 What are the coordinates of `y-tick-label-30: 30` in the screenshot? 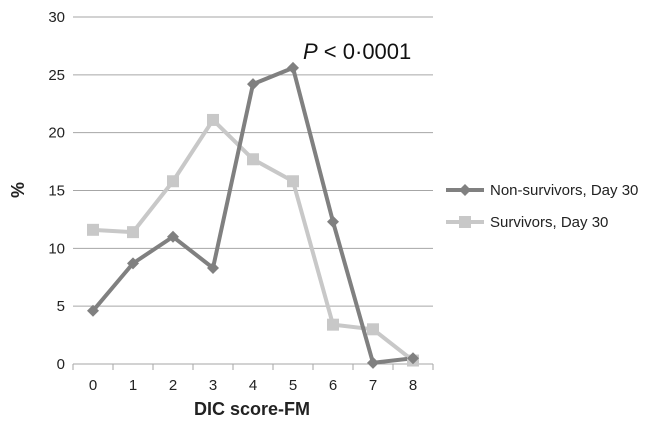 It's located at (56, 17).